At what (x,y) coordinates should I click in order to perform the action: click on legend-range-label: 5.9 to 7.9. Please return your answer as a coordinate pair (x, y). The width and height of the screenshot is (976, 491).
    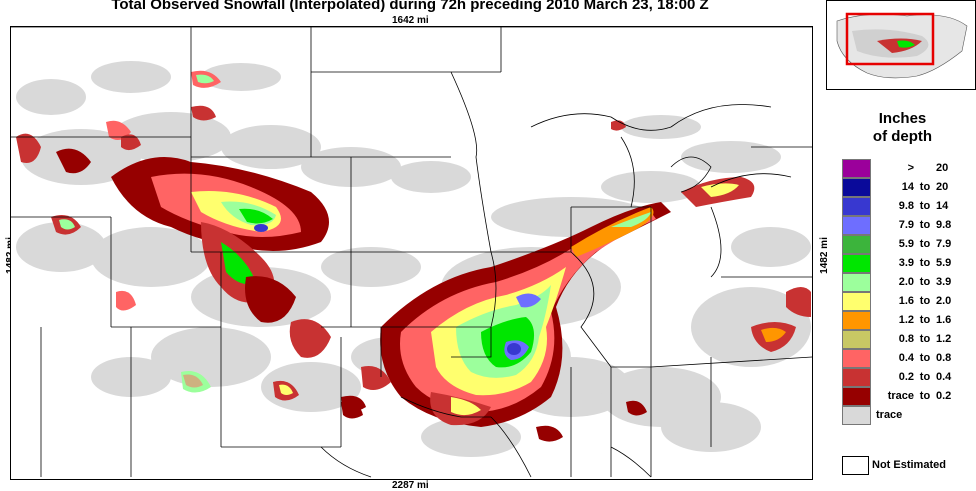
    Looking at the image, I should click on (922, 244).